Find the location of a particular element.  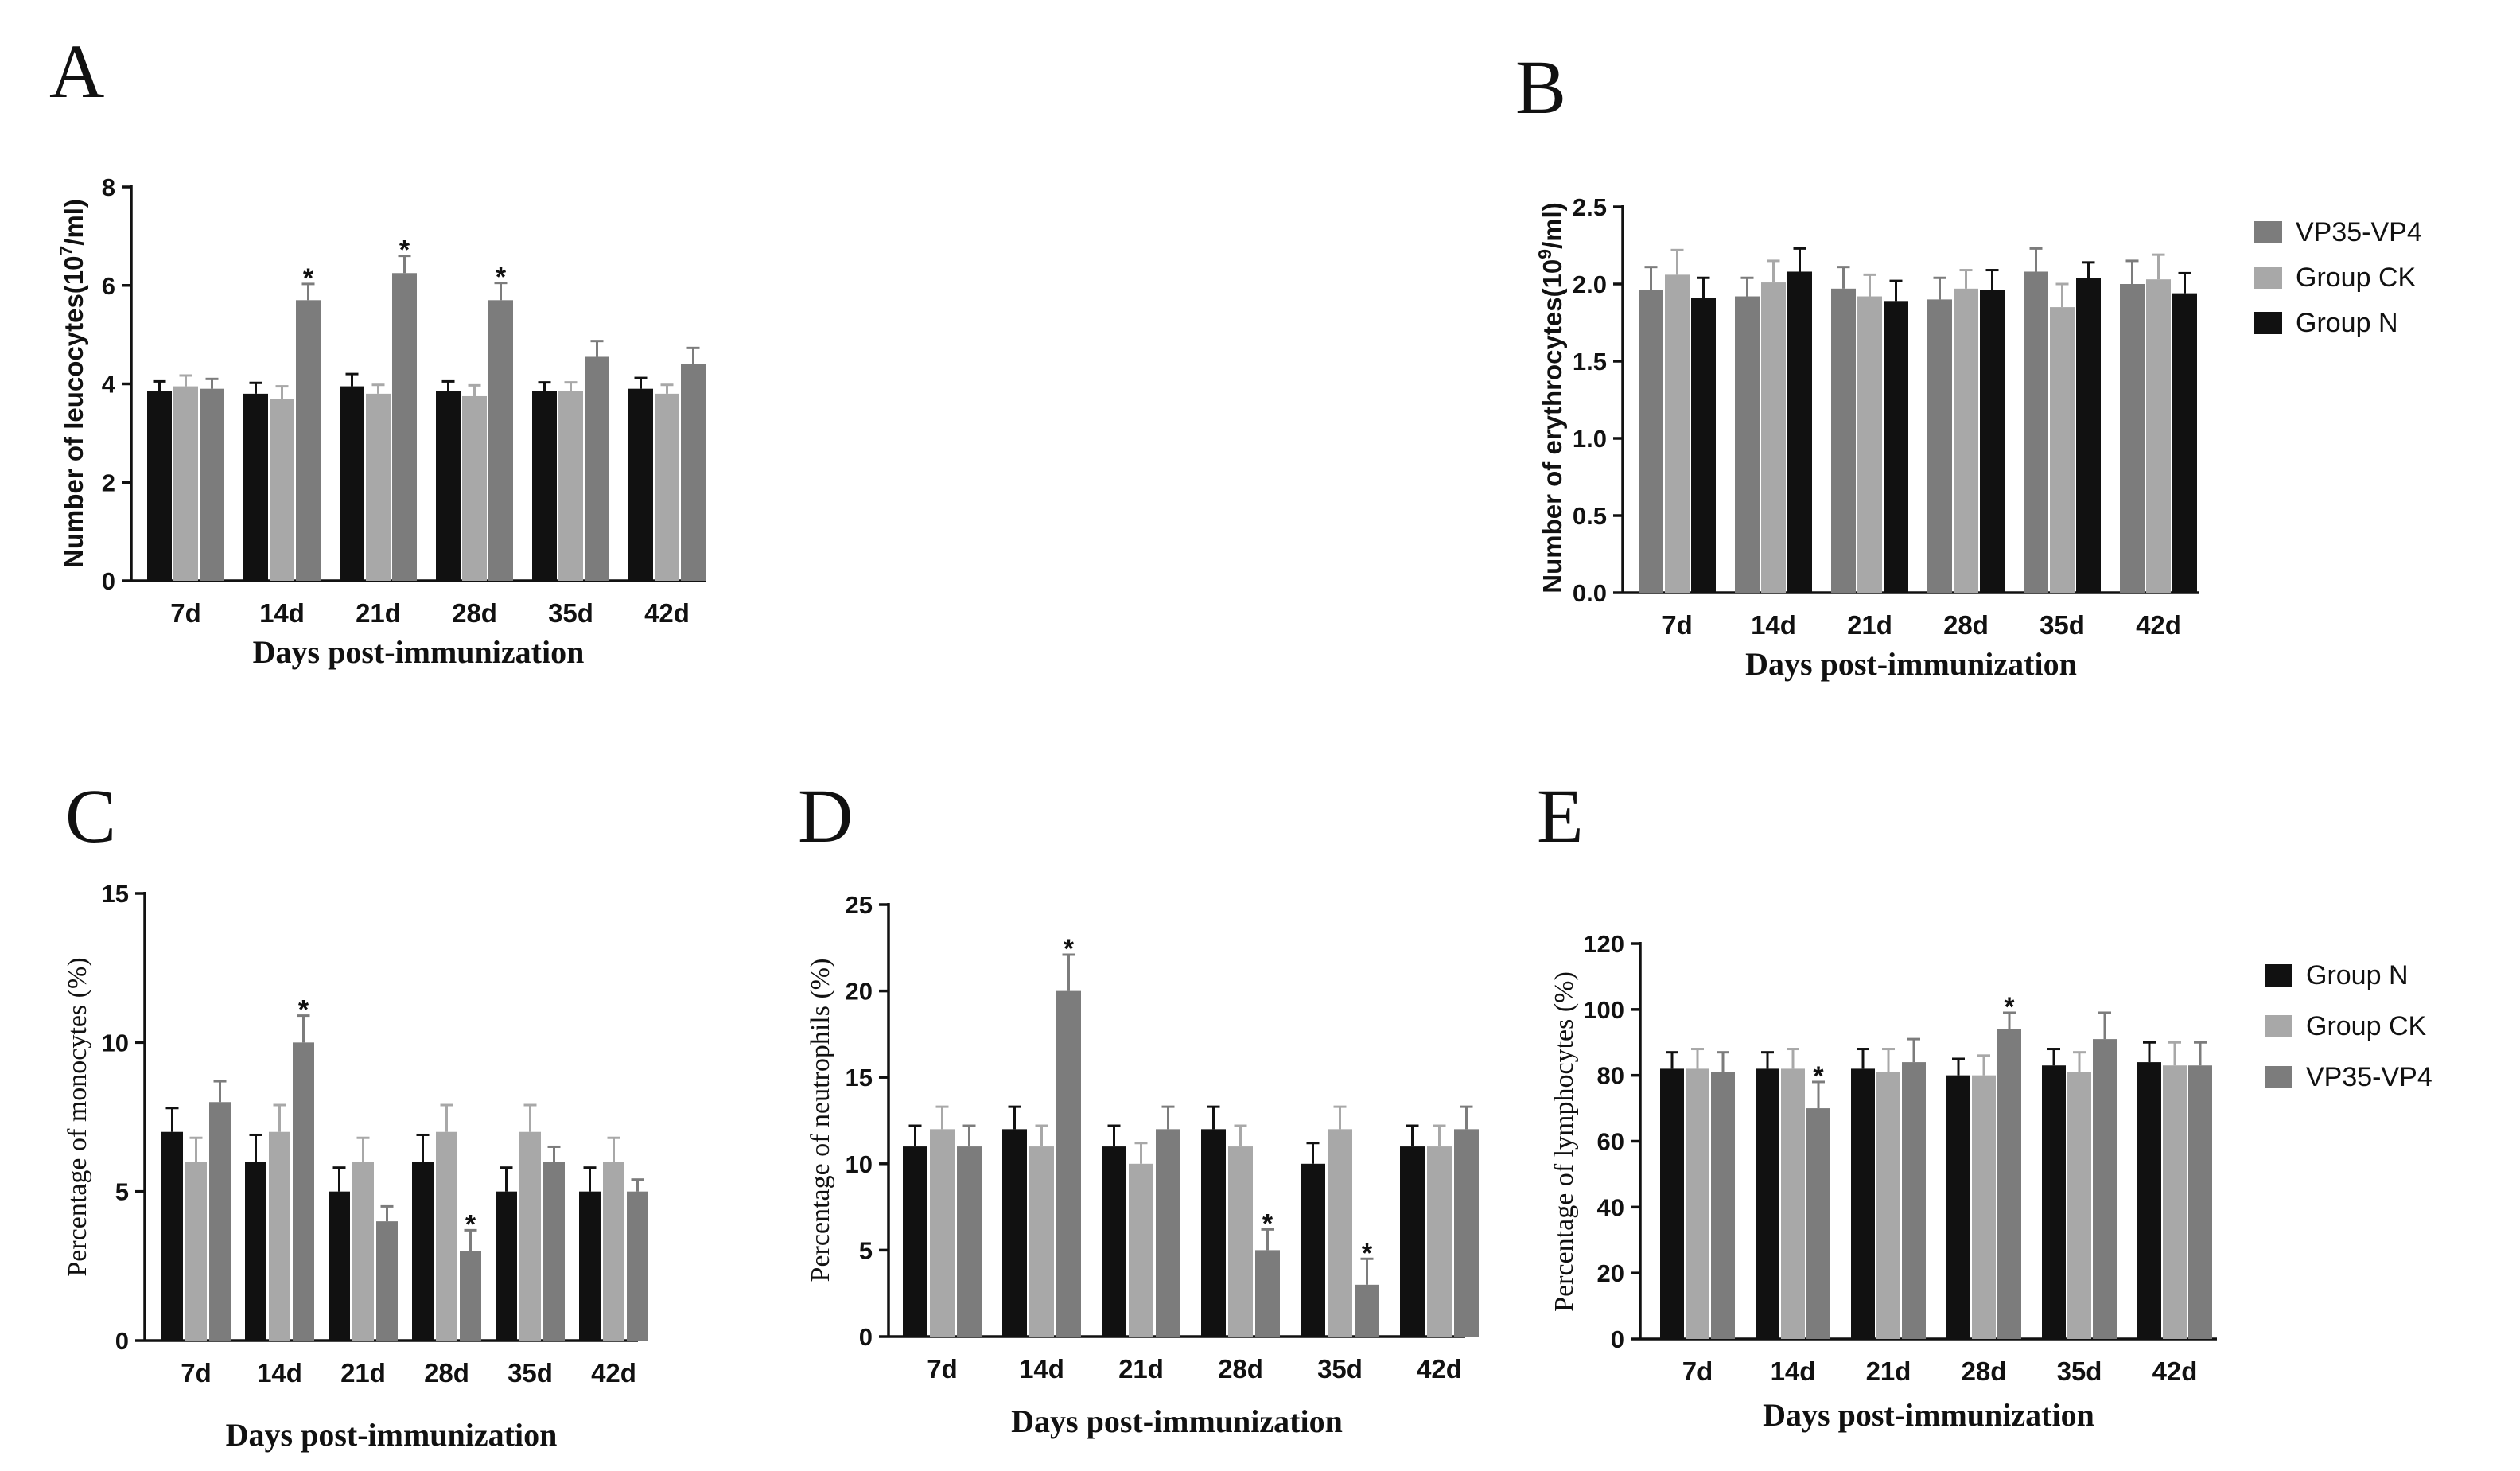

bar-group-n-42d is located at coordinates (640, 485).